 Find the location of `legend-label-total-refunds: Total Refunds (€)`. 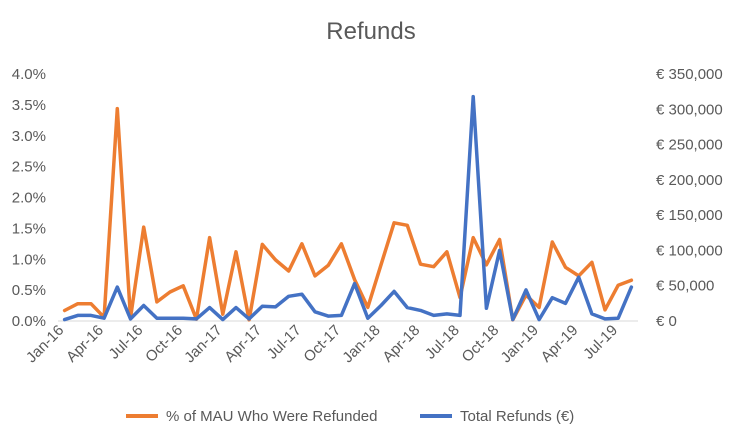

legend-label-total-refunds: Total Refunds (€) is located at coordinates (517, 416).